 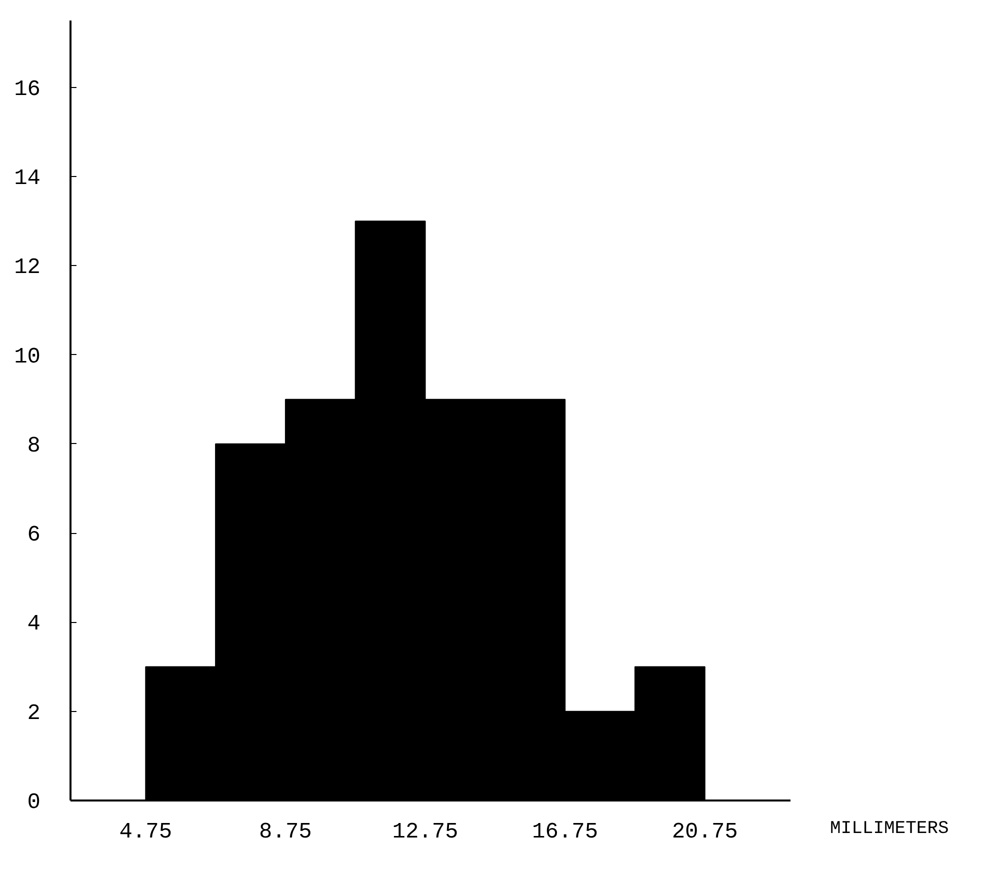 What do you see at coordinates (33, 624) in the screenshot?
I see `y-tick-label: 4` at bounding box center [33, 624].